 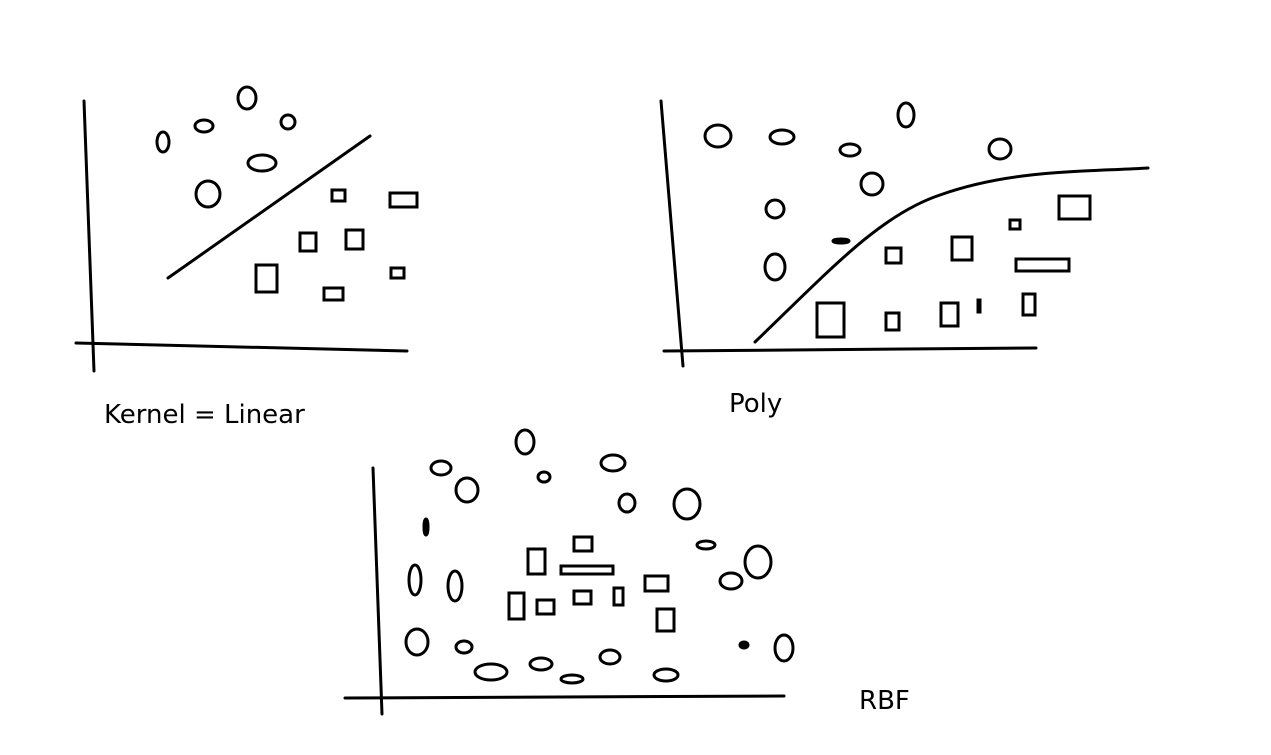 I want to click on panel-linear, so click(x=246, y=229).